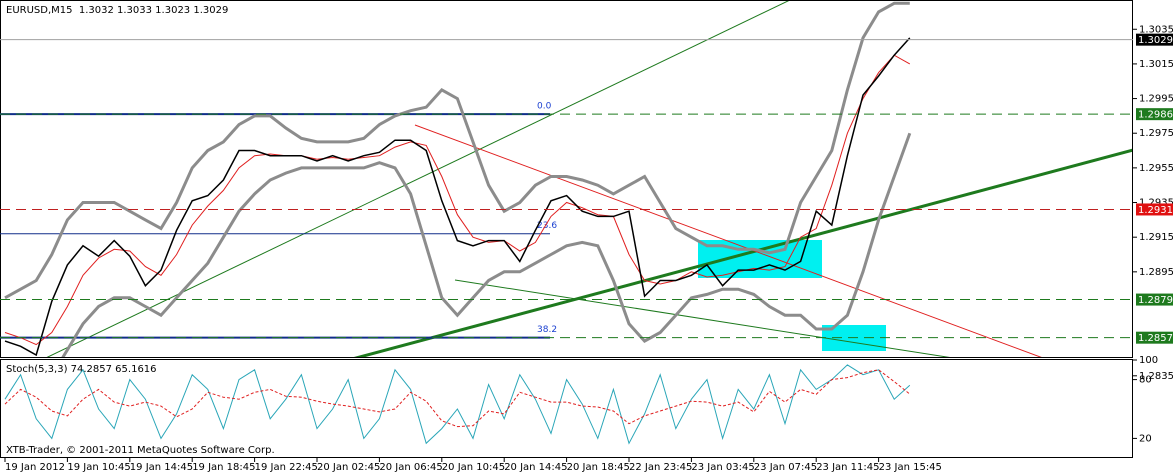 The width and height of the screenshot is (1173, 474). Describe the element at coordinates (1156, 237) in the screenshot. I see `y-tick-label: 1.2915` at that location.